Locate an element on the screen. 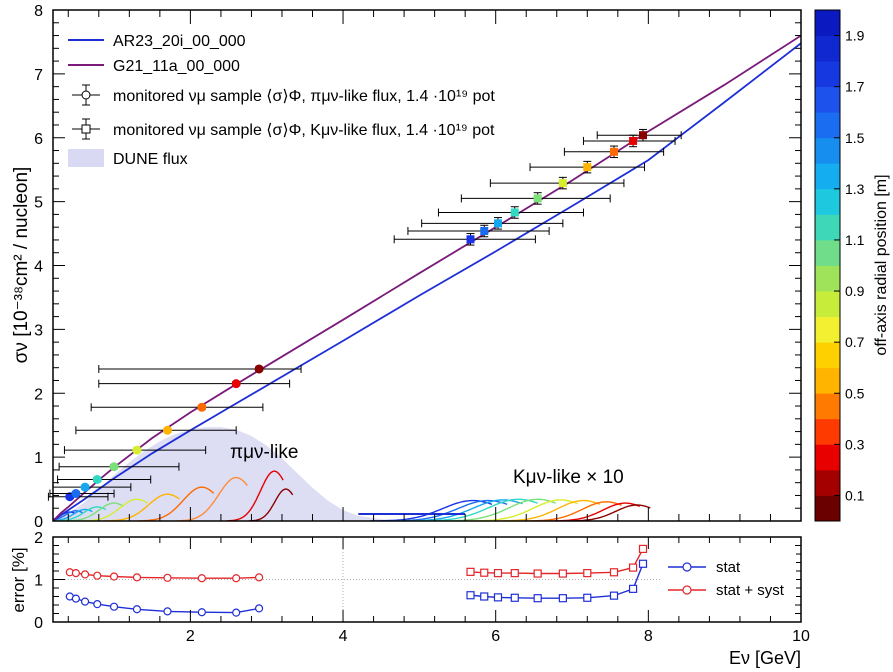 The width and height of the screenshot is (893, 672). colorbar-cells is located at coordinates (827, 266).